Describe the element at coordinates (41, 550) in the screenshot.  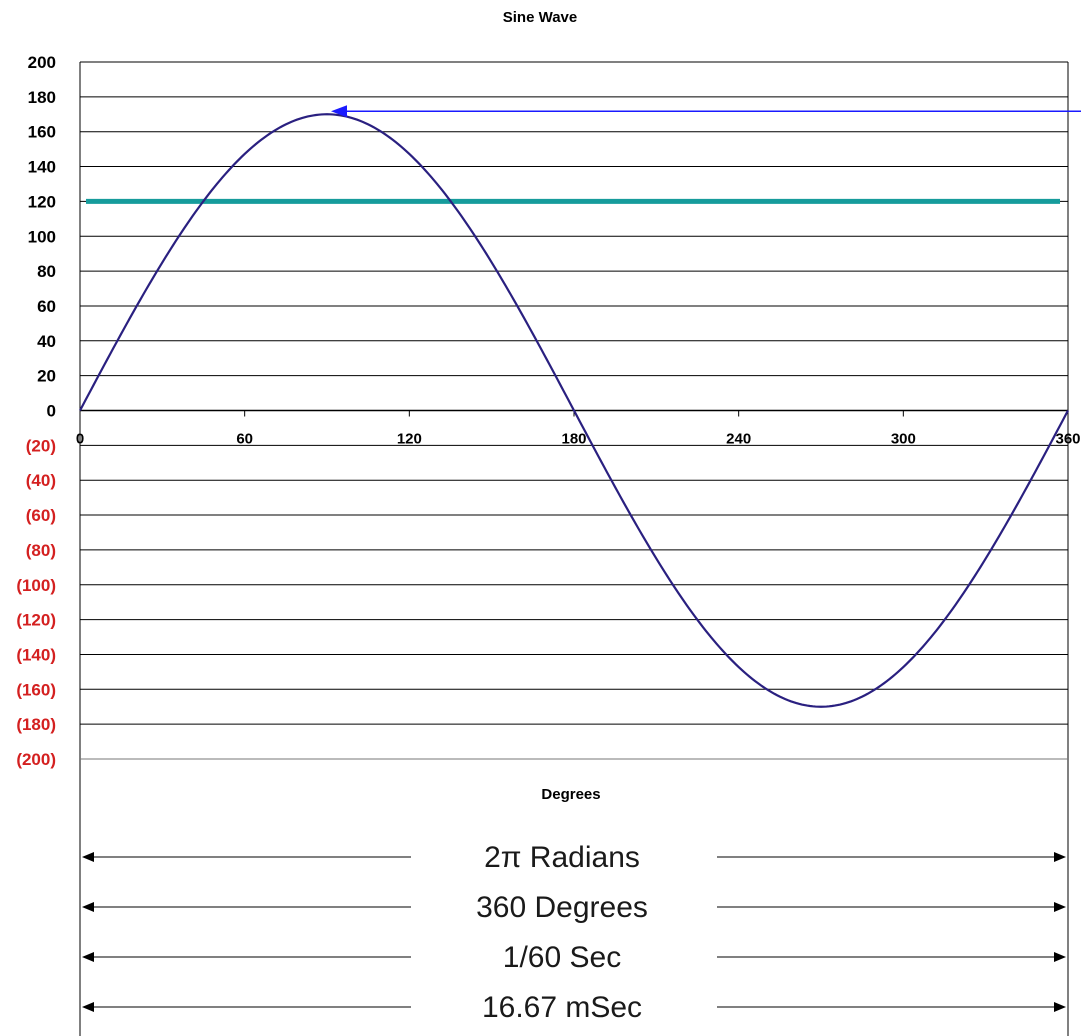
I see `y-tick-label: (80)` at that location.